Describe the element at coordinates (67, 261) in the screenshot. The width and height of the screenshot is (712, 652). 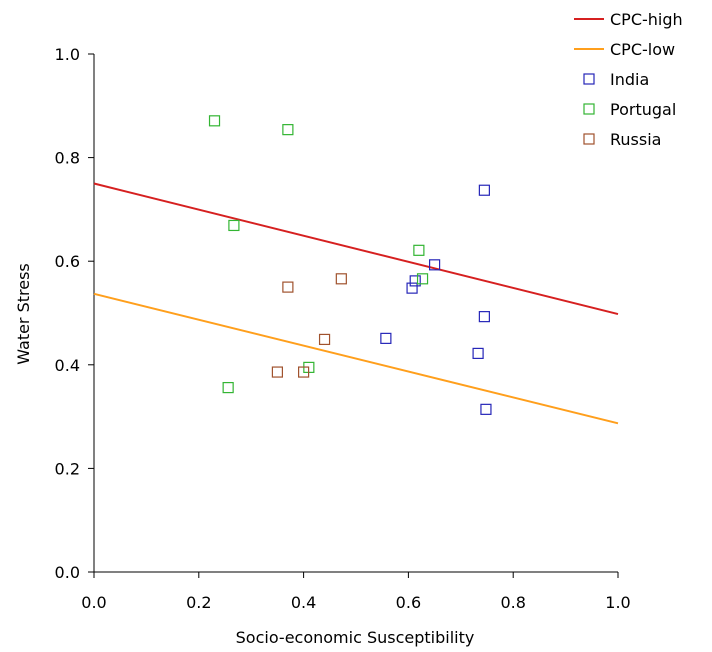
I see `y-tick-label: 0.6` at that location.